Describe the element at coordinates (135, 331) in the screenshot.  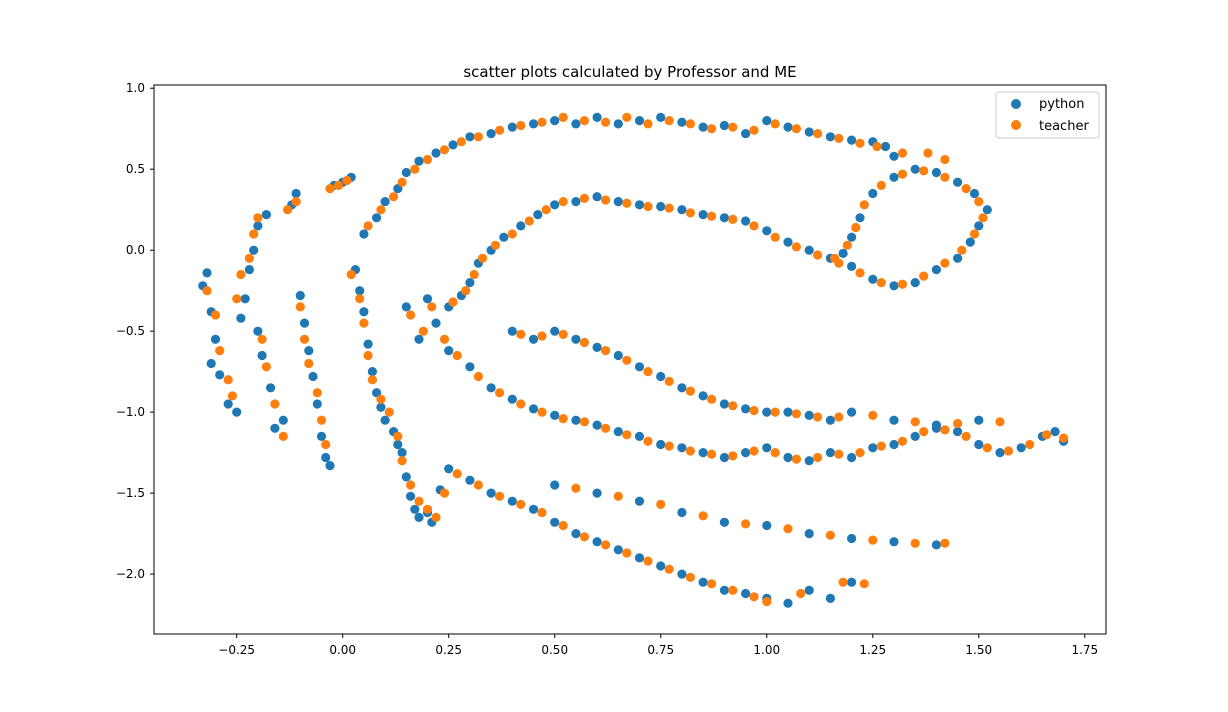
I see `y-axis: 1.0 0.5 0.0 −0.5 −1.0 −1.5 −2.0` at that location.